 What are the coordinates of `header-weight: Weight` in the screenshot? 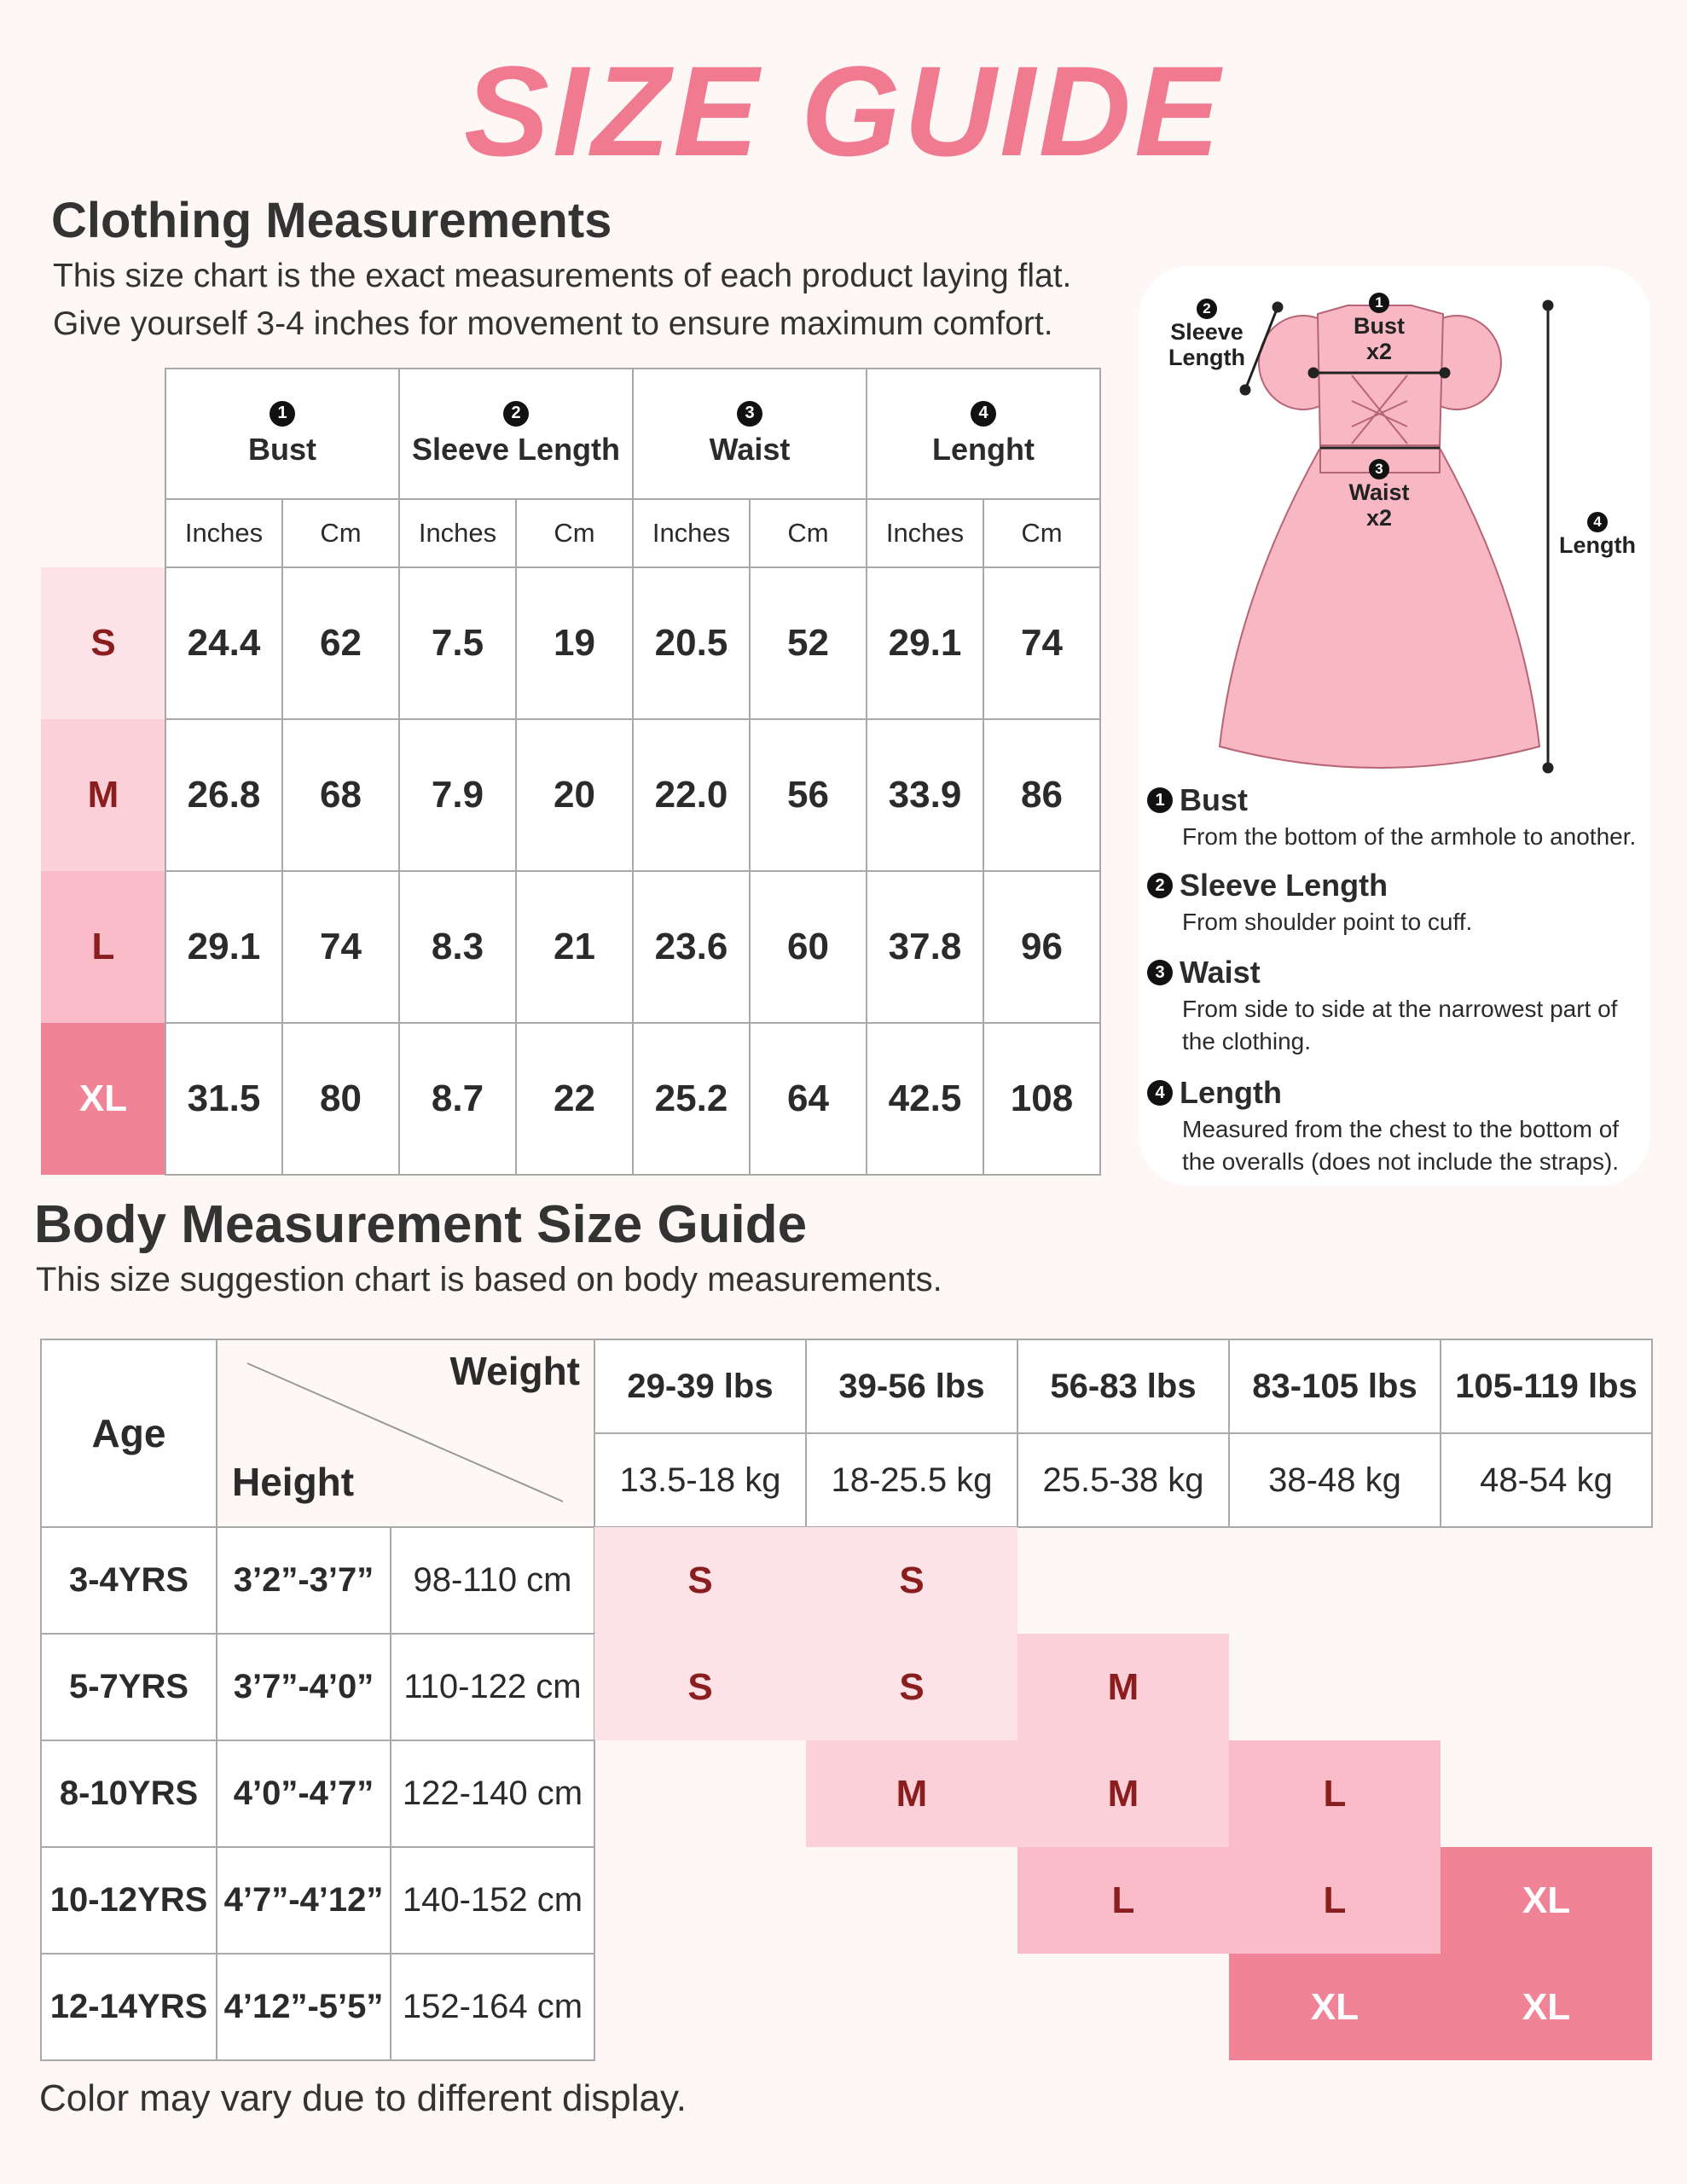 It's located at (514, 1371).